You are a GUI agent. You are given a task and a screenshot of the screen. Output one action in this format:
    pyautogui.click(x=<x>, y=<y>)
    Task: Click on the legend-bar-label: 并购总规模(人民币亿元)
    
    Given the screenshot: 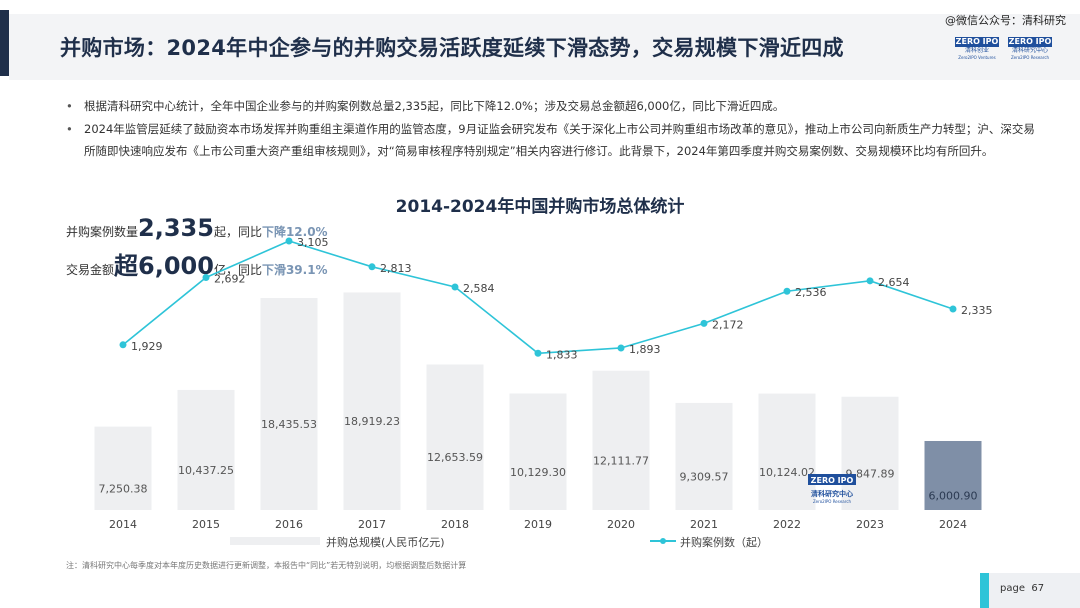 What is the action you would take?
    pyautogui.click(x=385, y=542)
    